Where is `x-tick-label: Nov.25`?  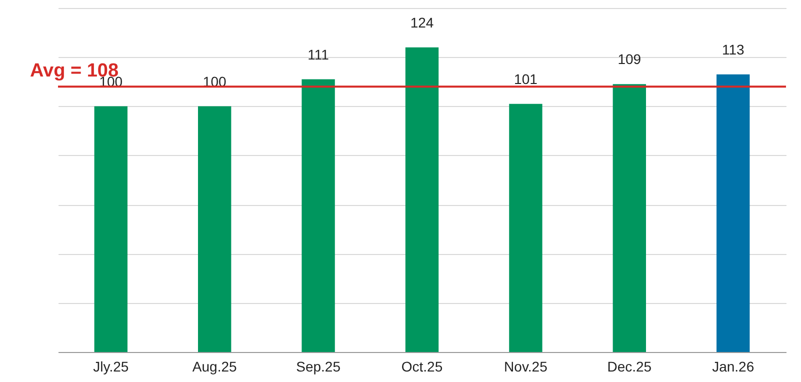
x-tick-label: Nov.25 is located at coordinates (526, 366).